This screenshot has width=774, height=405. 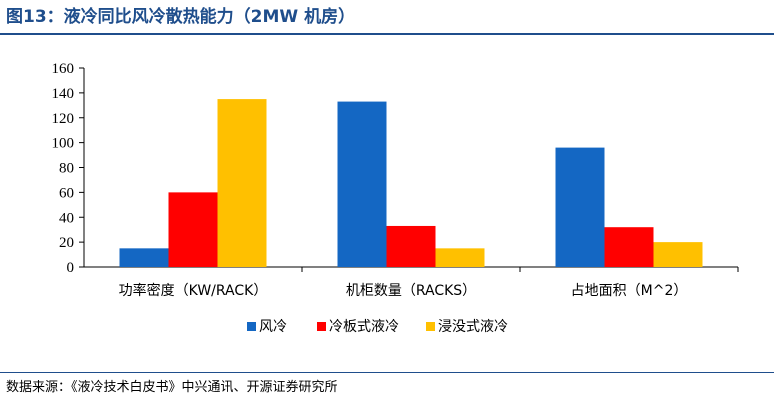 I want to click on source-divider, so click(x=387, y=372).